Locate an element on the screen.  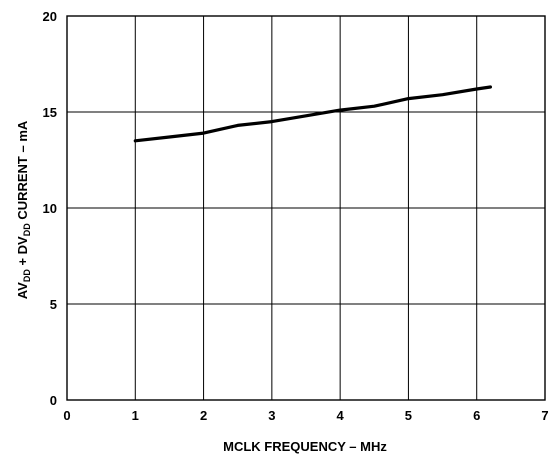
y-tick-label: 0 is located at coordinates (53, 400).